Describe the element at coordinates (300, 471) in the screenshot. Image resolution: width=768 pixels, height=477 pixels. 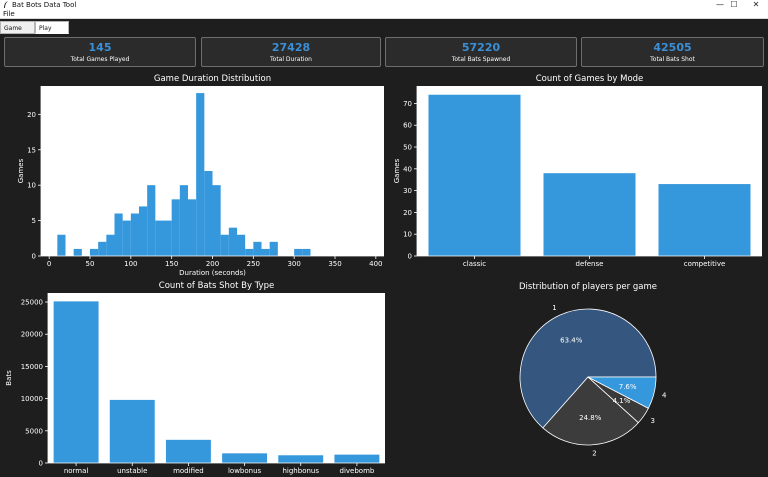
I see `bats-chart-x-tick-label: highbonus` at that location.